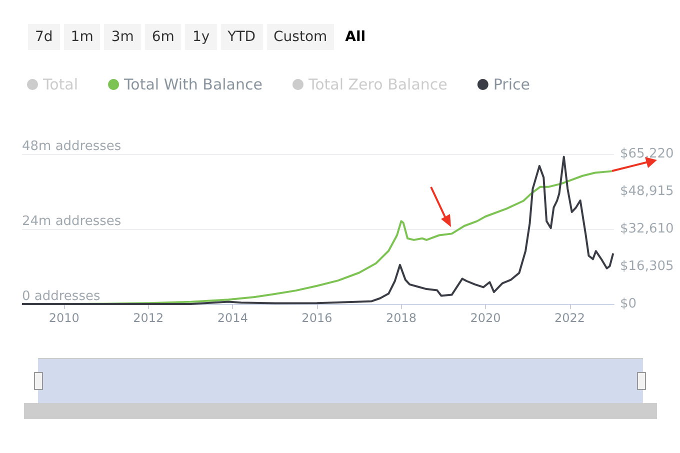 This screenshot has width=680, height=453. I want to click on y-tick-label: 48m addresses, so click(72, 146).